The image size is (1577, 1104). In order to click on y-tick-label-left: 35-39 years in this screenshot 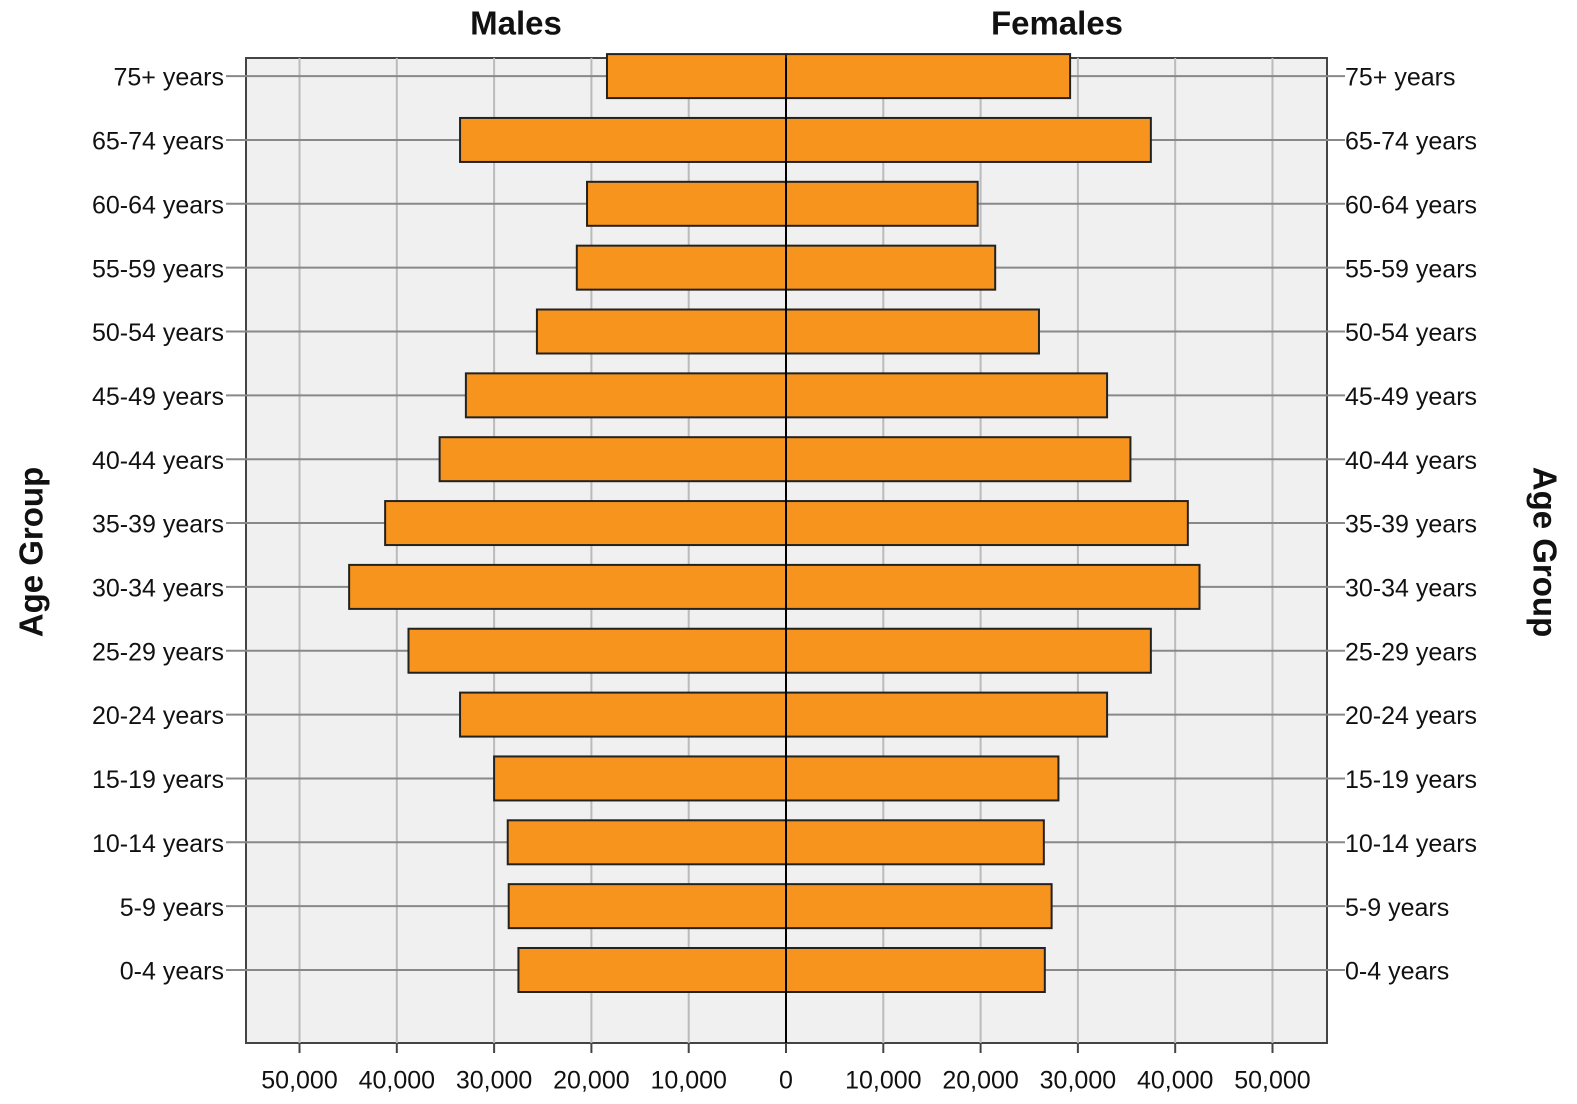, I will do `click(158, 525)`.